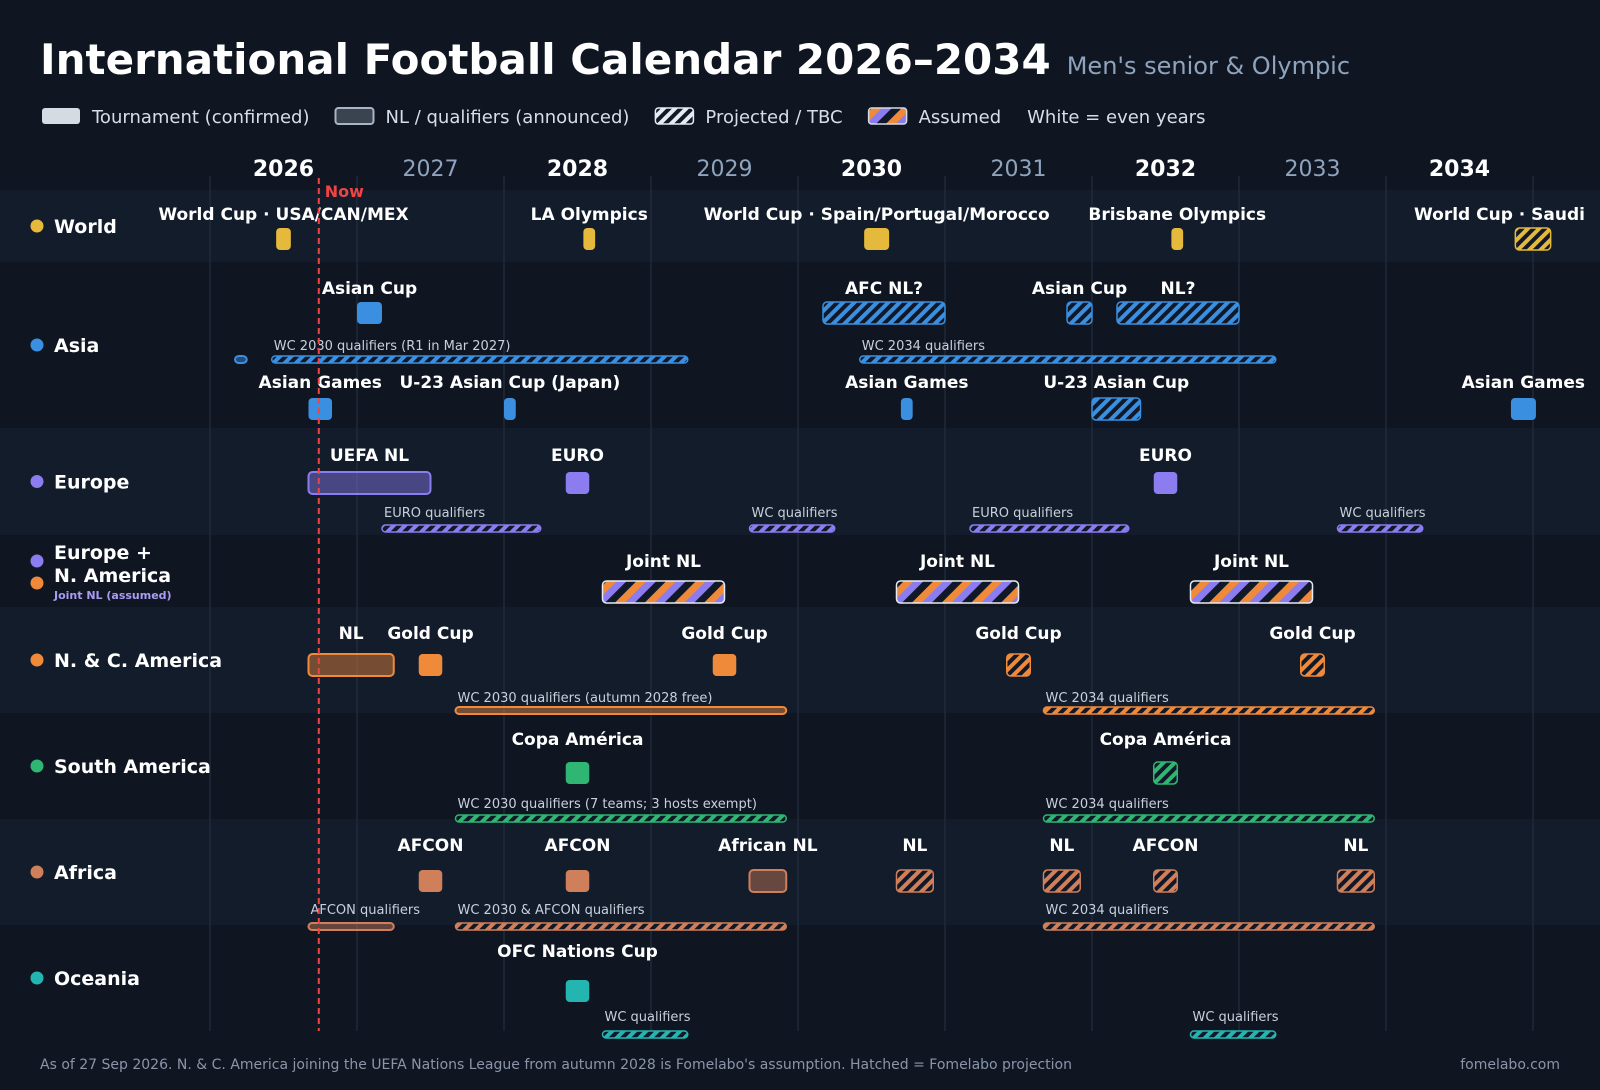 The height and width of the screenshot is (1090, 1600). Describe the element at coordinates (768, 846) in the screenshot. I see `event-label: African NL` at that location.